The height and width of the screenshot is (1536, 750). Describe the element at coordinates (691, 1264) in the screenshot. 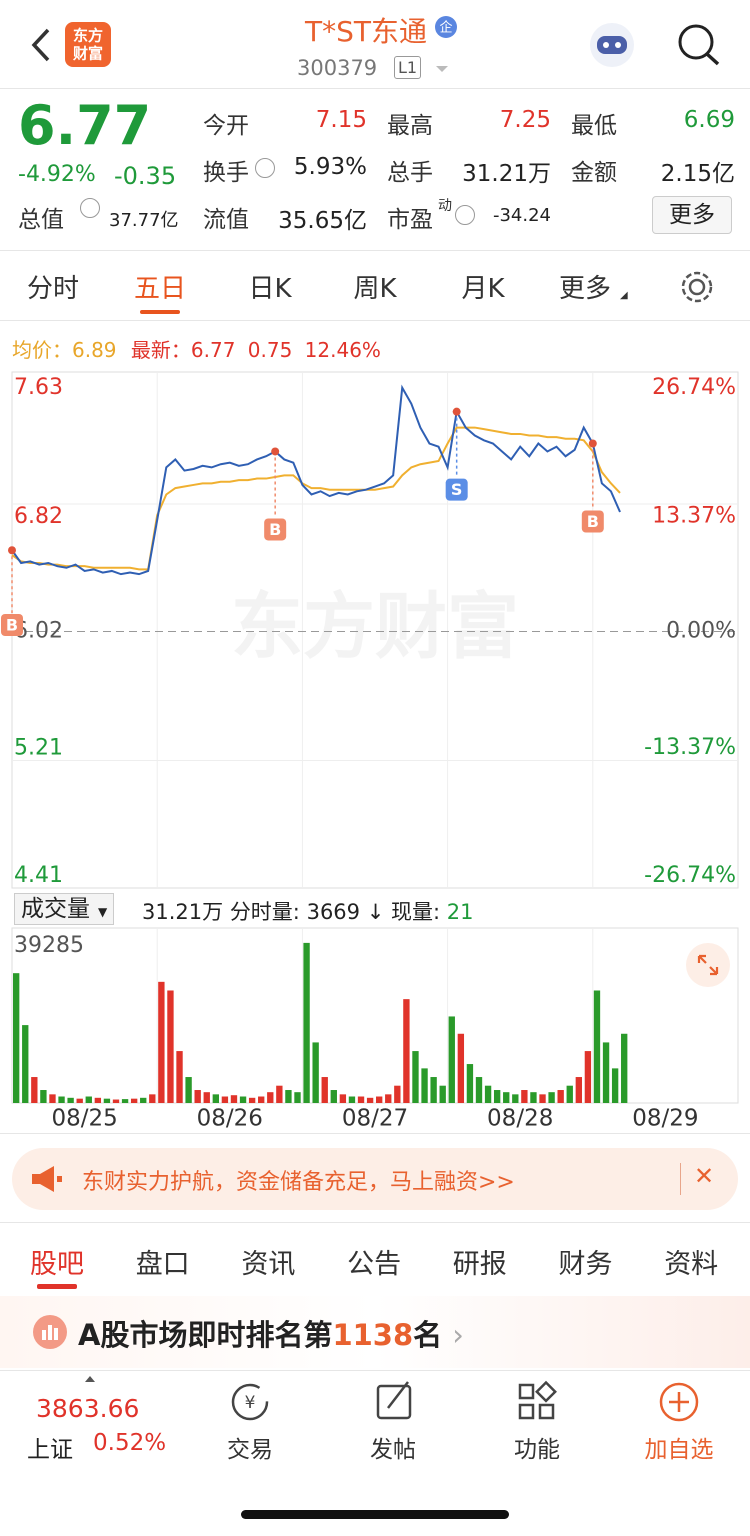

I see `section-tab: 资料` at that location.